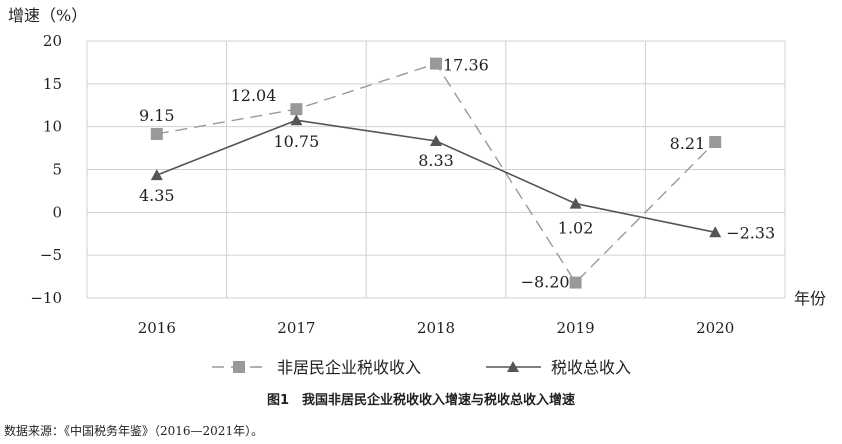 This screenshot has height=444, width=842. I want to click on legend: 非居民企业税收收入 税收总收入, so click(421, 367).